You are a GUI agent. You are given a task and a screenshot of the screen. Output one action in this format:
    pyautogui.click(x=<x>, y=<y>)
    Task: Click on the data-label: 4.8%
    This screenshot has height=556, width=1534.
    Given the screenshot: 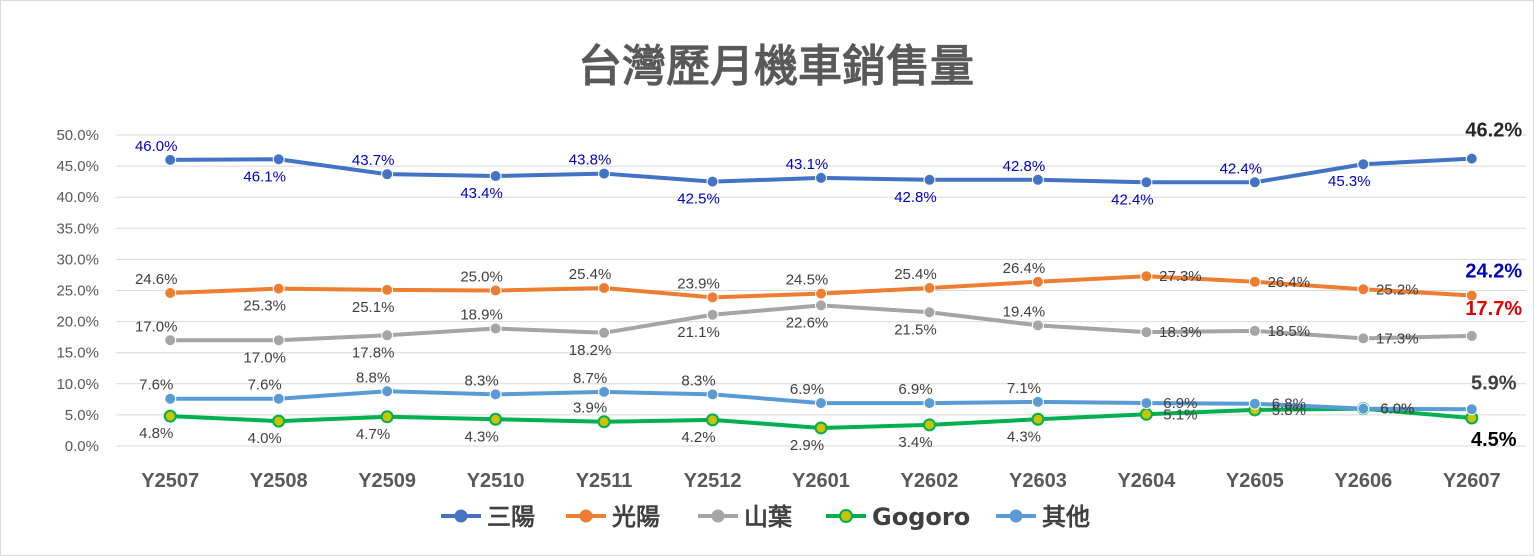 What is the action you would take?
    pyautogui.click(x=156, y=433)
    